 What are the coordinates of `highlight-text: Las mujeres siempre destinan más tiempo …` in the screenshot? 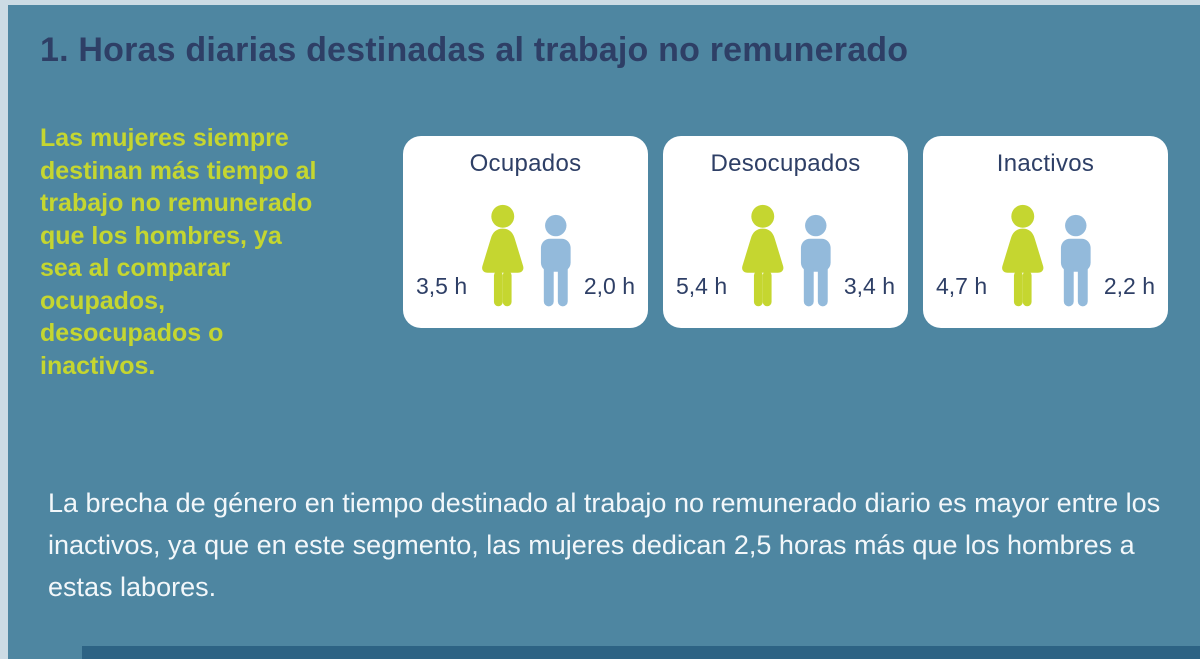 It's located at (178, 252).